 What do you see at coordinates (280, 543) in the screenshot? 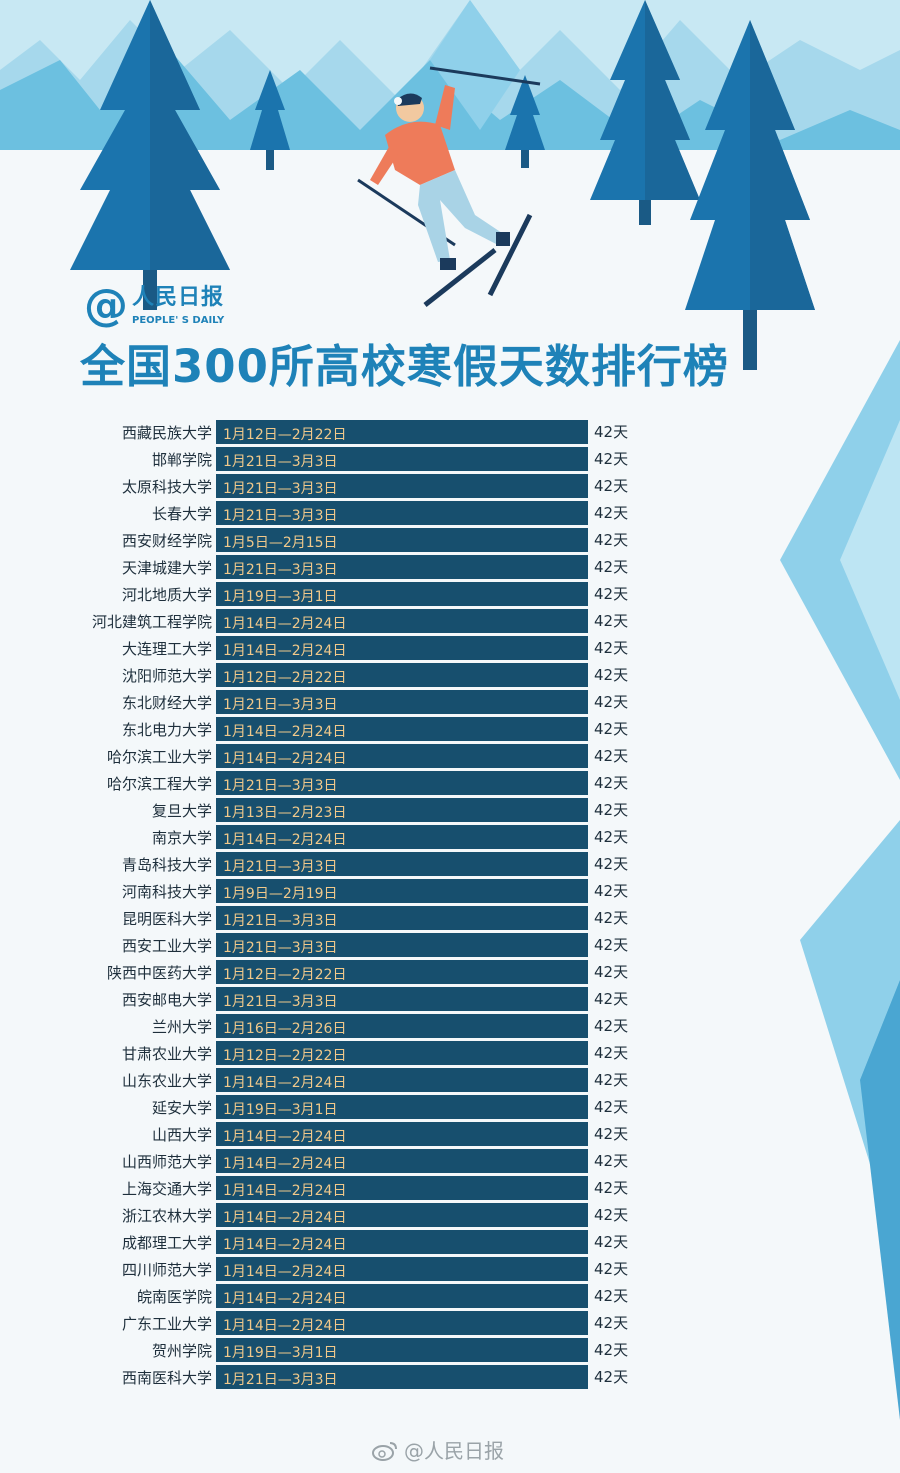
I see `date-range-label: 1月5日—2月15日` at bounding box center [280, 543].